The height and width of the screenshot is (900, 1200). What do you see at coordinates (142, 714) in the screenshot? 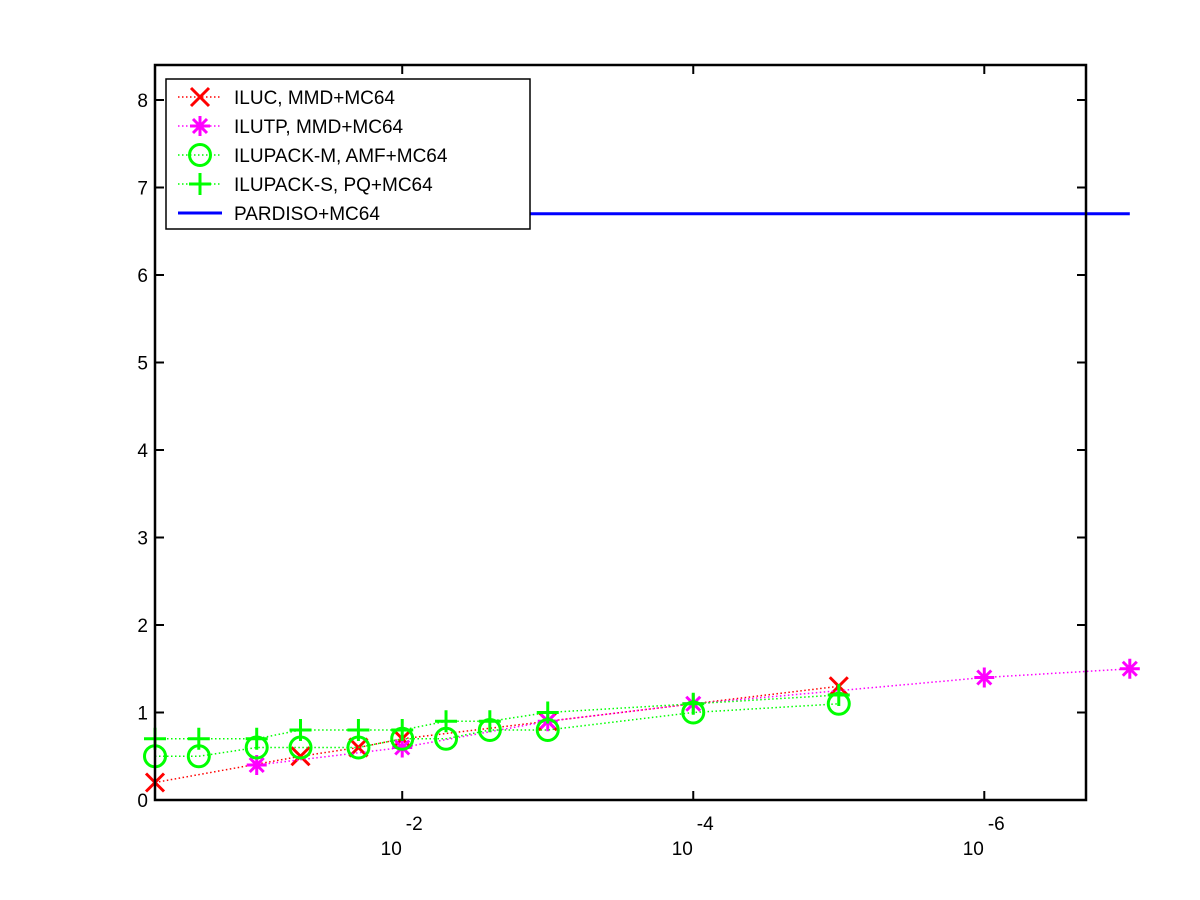
I see `y-tick-label: 1` at bounding box center [142, 714].